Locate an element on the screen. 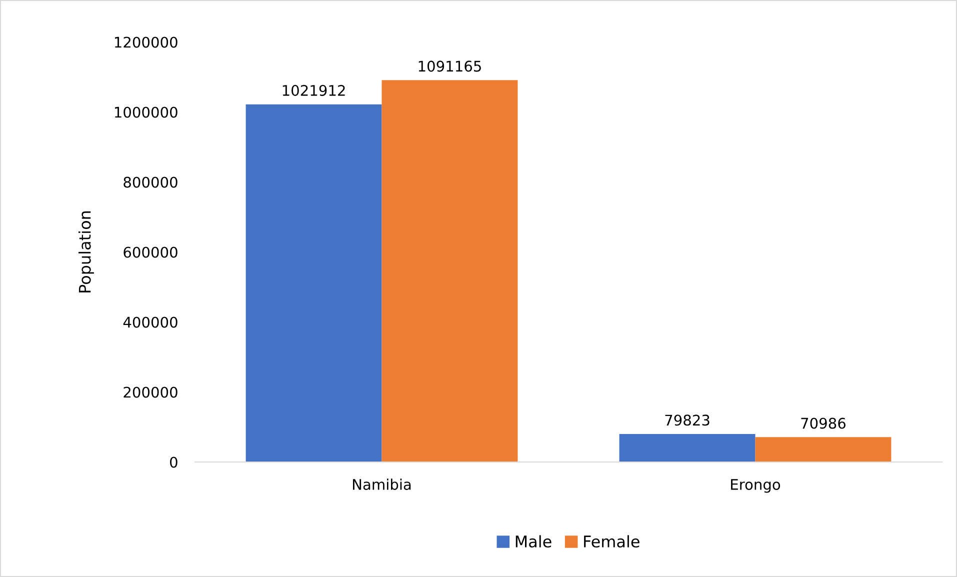 This screenshot has width=957, height=577. data-label: 1021912 is located at coordinates (313, 90).